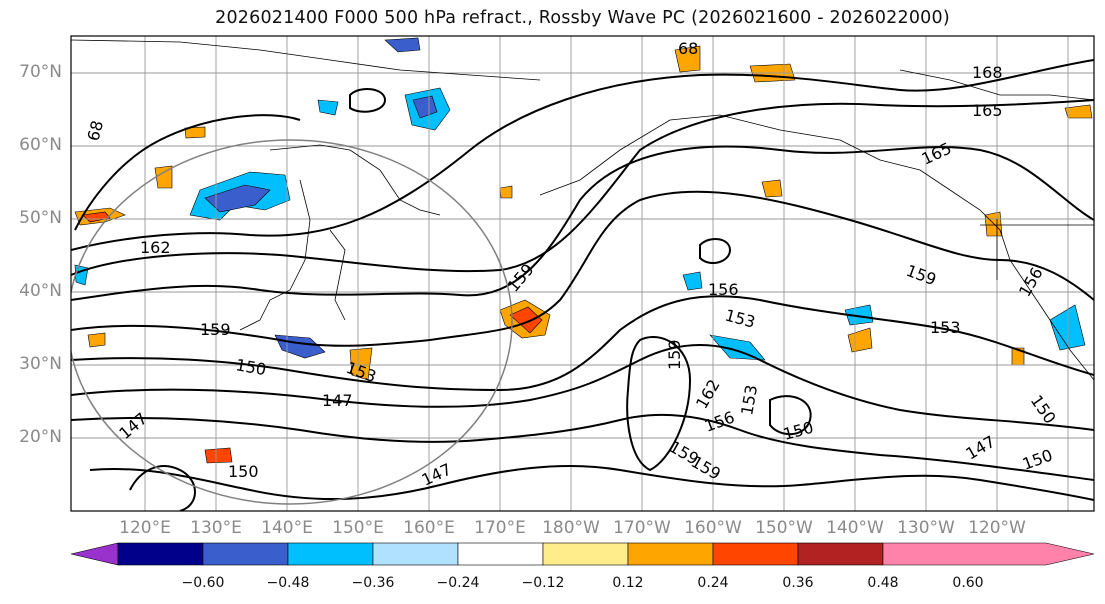  What do you see at coordinates (287, 528) in the screenshot?
I see `lon-label: 140°E` at bounding box center [287, 528].